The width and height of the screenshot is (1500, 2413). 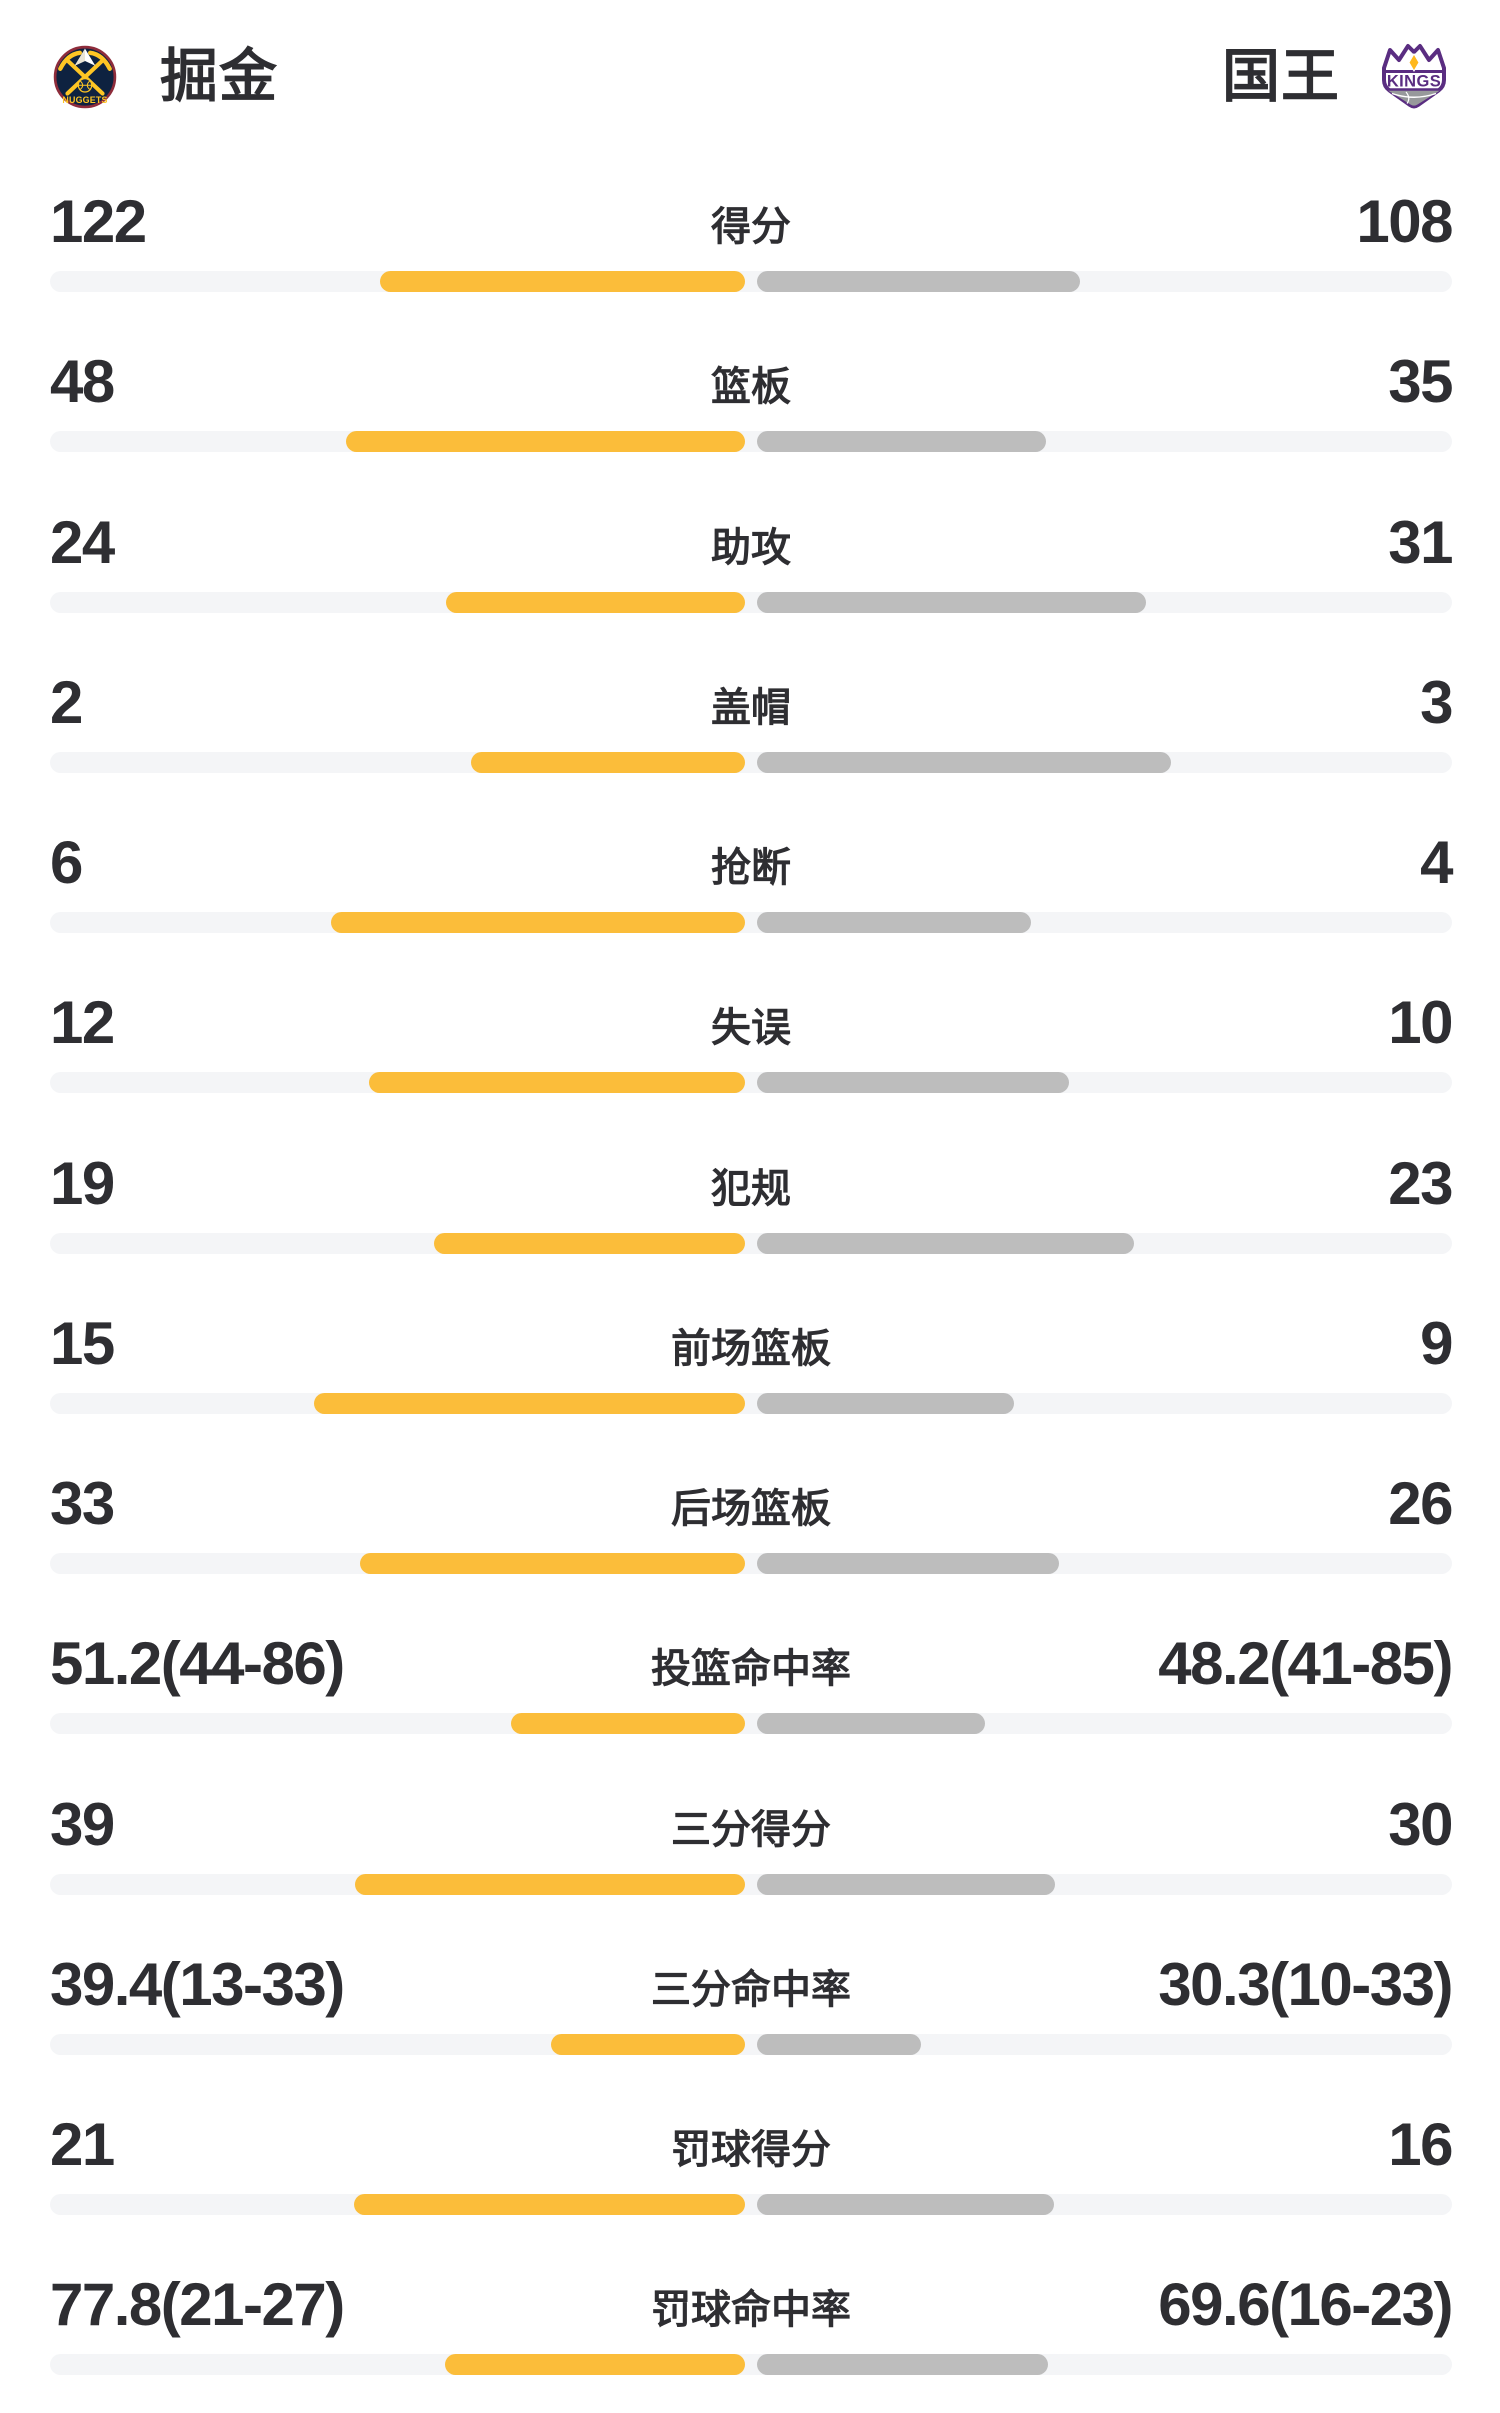 What do you see at coordinates (1404, 221) in the screenshot?
I see `away-value: 108` at bounding box center [1404, 221].